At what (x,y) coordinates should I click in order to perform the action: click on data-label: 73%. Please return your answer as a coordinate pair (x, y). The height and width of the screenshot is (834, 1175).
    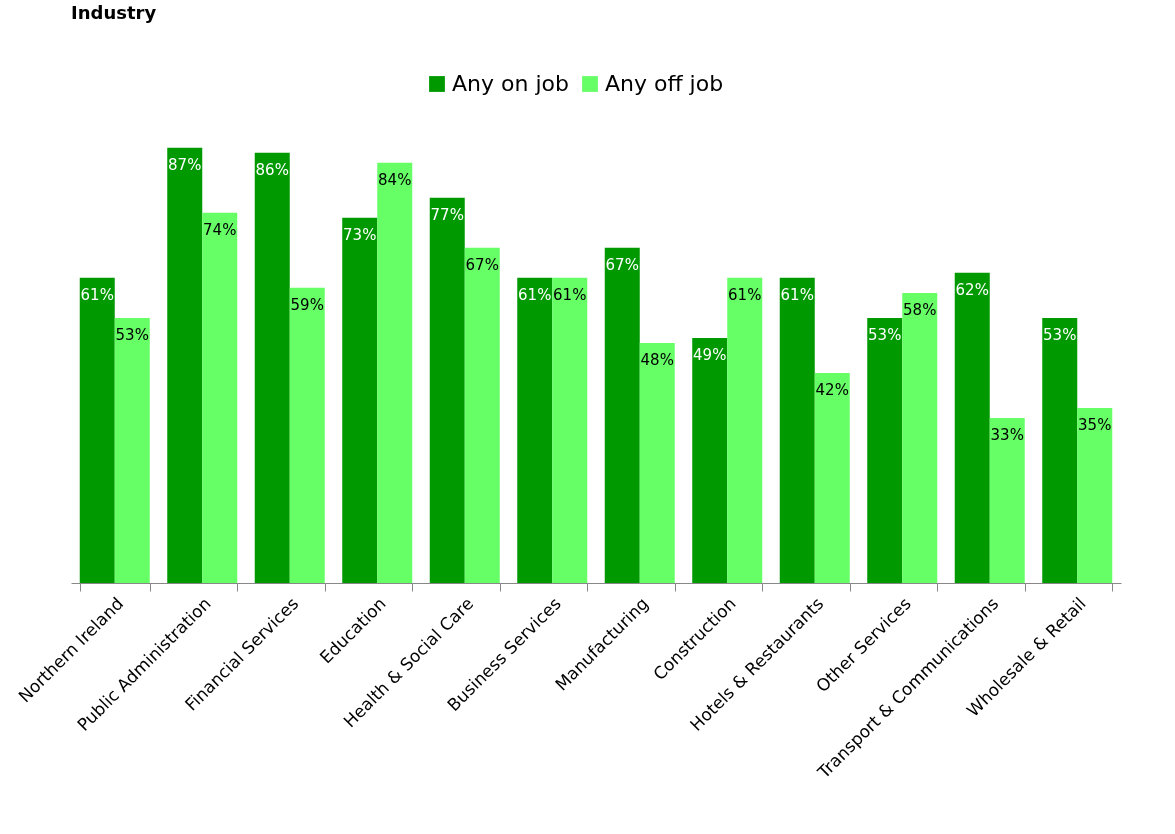
    Looking at the image, I should click on (360, 234).